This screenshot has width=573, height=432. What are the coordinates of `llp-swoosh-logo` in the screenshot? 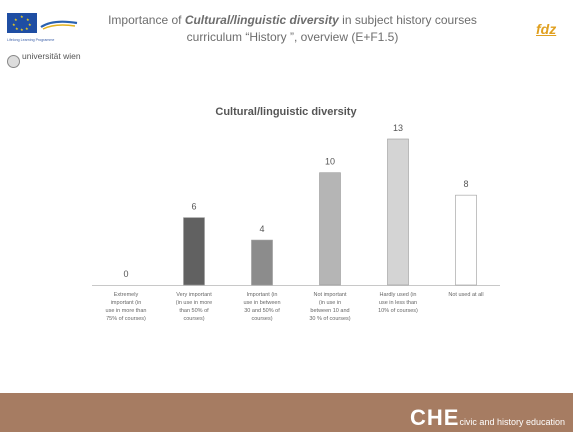 It's located at (59, 25).